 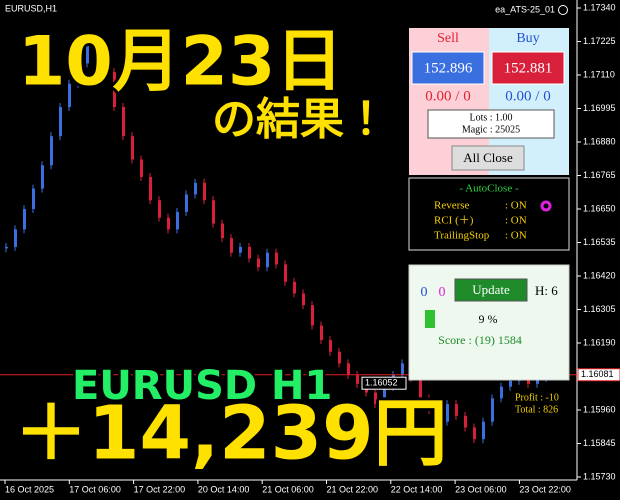 What do you see at coordinates (599, 309) in the screenshot?
I see `y-tick-label: 1.16305` at bounding box center [599, 309].